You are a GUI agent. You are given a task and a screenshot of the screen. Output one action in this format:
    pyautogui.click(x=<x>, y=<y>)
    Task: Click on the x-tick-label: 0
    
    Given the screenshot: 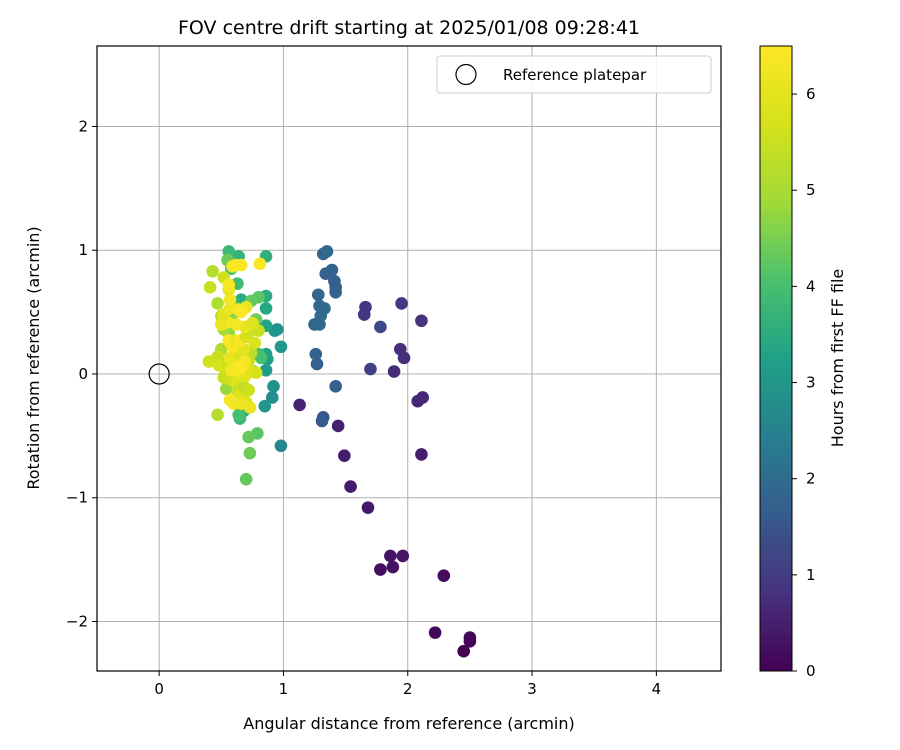 What is the action you would take?
    pyautogui.click(x=159, y=689)
    